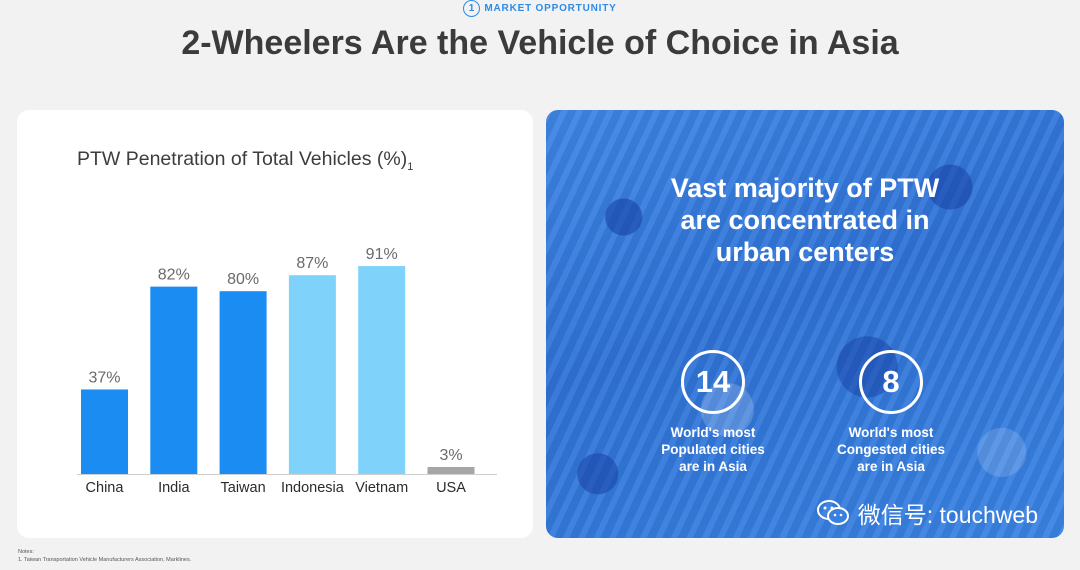 The height and width of the screenshot is (570, 1080). What do you see at coordinates (243, 279) in the screenshot?
I see `data-label: 80%` at bounding box center [243, 279].